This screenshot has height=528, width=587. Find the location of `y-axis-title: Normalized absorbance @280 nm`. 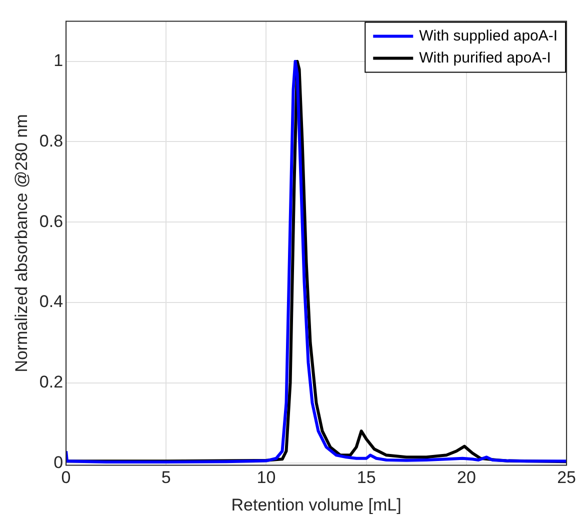

y-axis-title: Normalized absorbance @280 nm is located at coordinates (21, 243).